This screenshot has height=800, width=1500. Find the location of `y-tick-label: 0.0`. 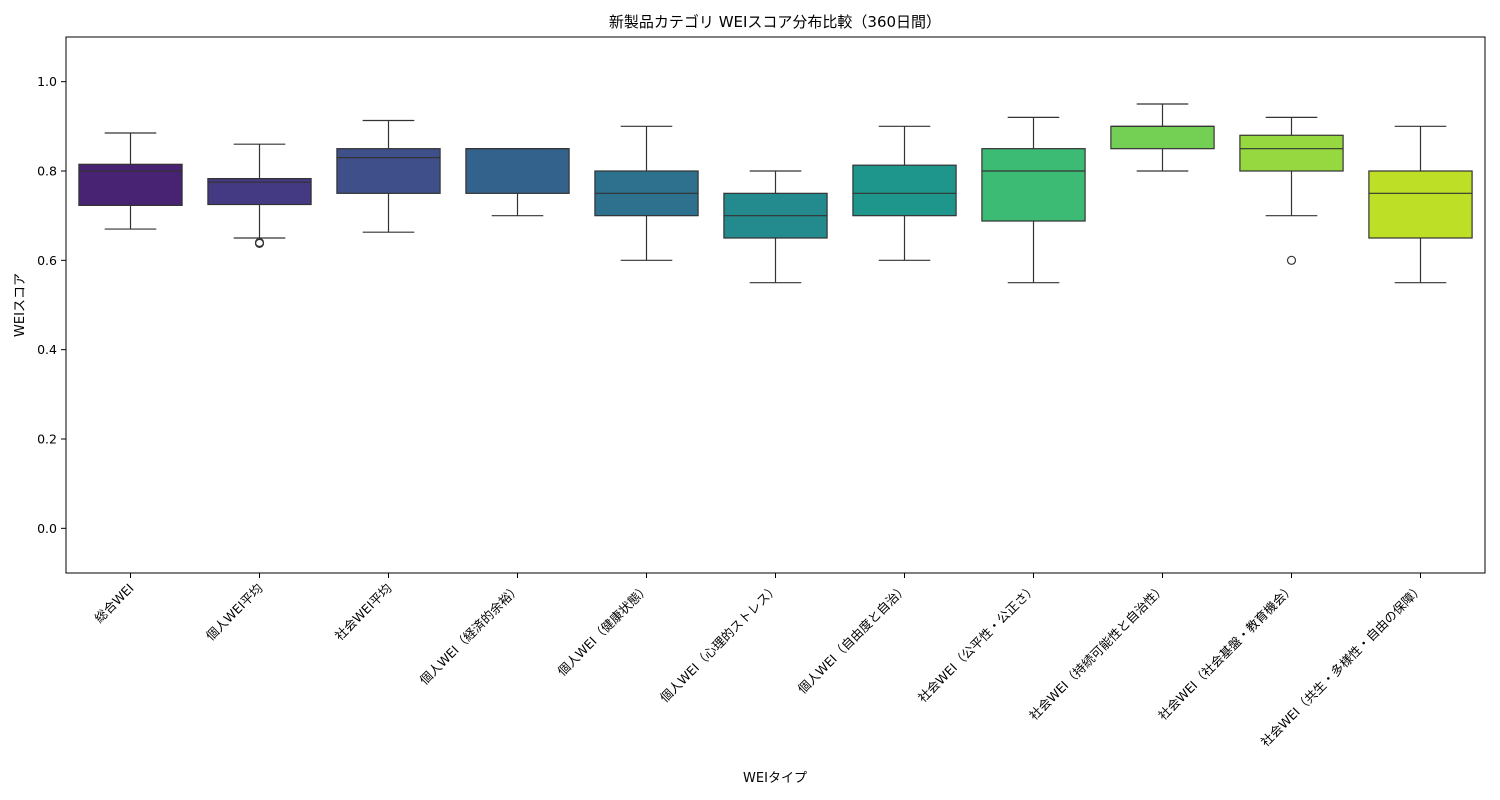

y-tick-label: 0.0 is located at coordinates (47, 528).